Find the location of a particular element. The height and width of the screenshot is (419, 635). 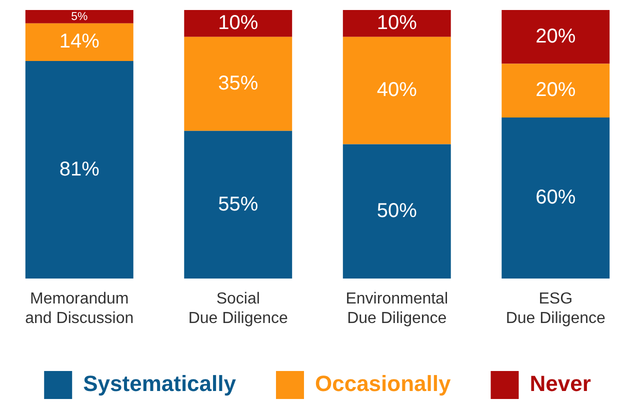

data-label: 55% is located at coordinates (238, 204).